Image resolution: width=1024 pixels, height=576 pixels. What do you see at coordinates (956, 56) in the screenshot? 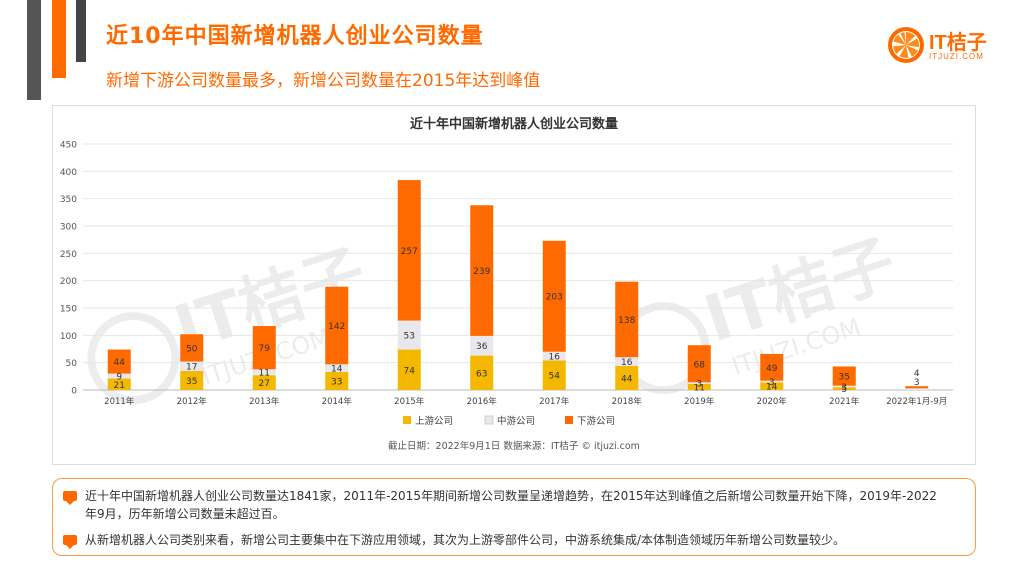
I see `logo-subtext: ITJUZI.COM` at bounding box center [956, 56].